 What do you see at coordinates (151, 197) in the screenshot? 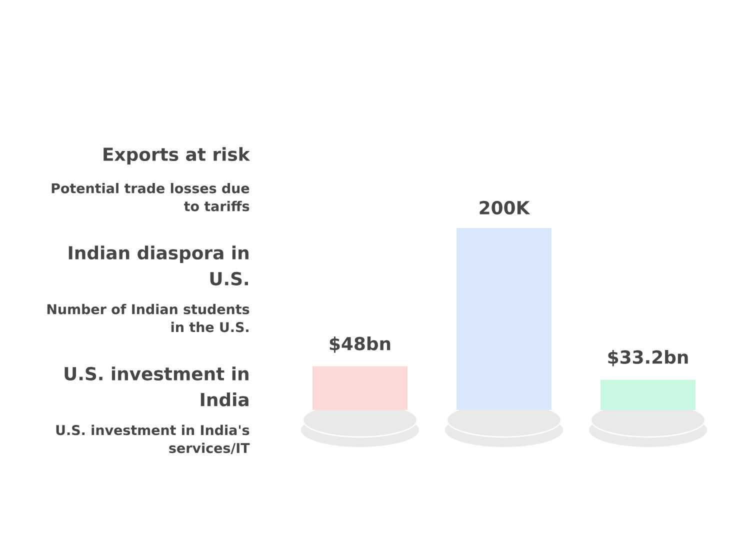
I see `text: Potential trade losses due to tariffs` at bounding box center [151, 197].